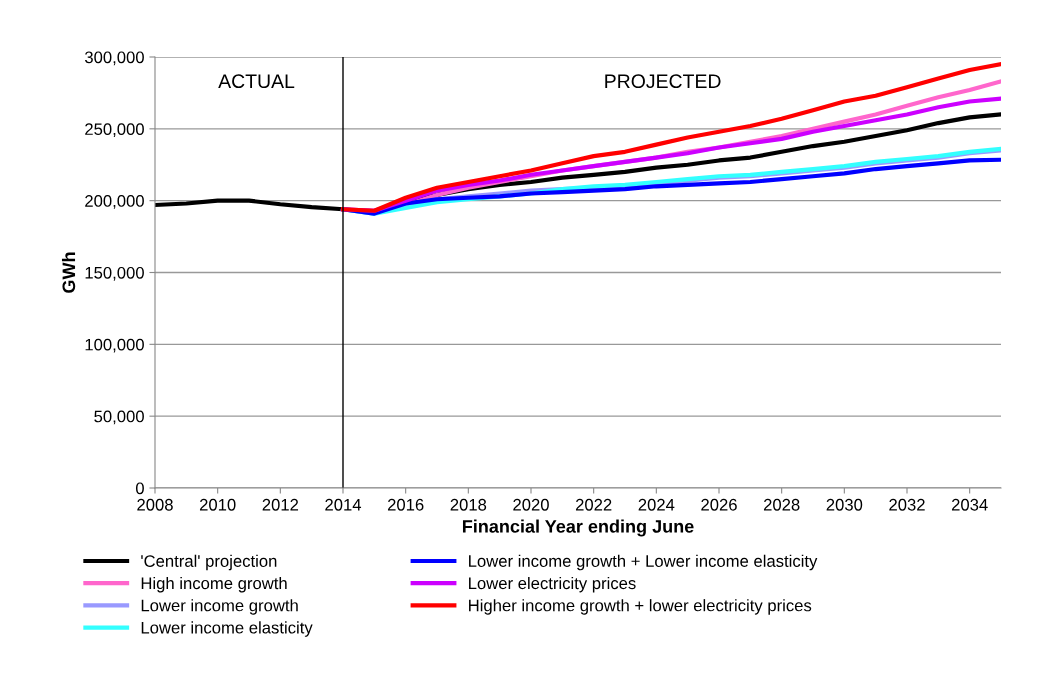 The height and width of the screenshot is (680, 1054). I want to click on legend-label: Lower income elasticity, so click(227, 629).